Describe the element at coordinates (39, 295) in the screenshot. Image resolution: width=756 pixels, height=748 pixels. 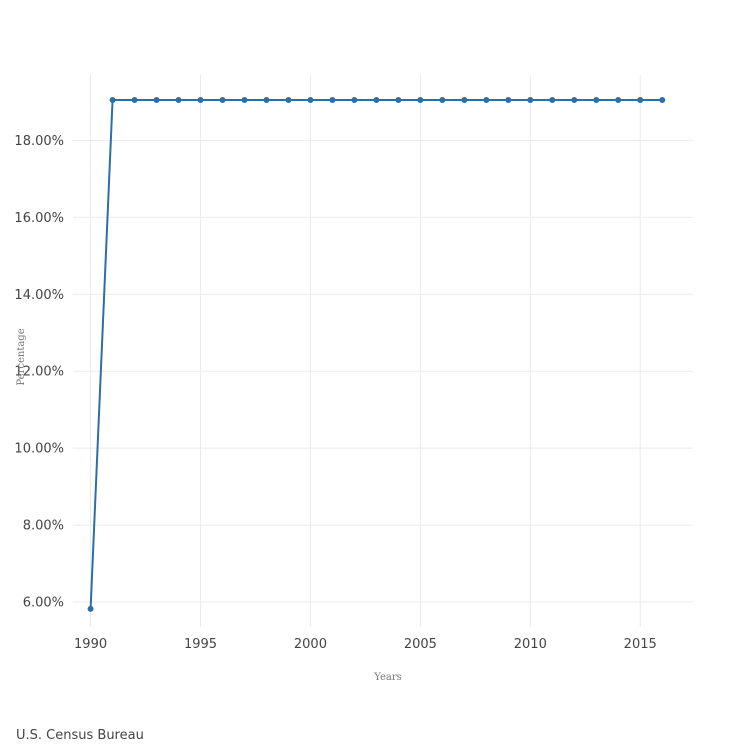
I see `y-tick-label: 14.00%` at that location.